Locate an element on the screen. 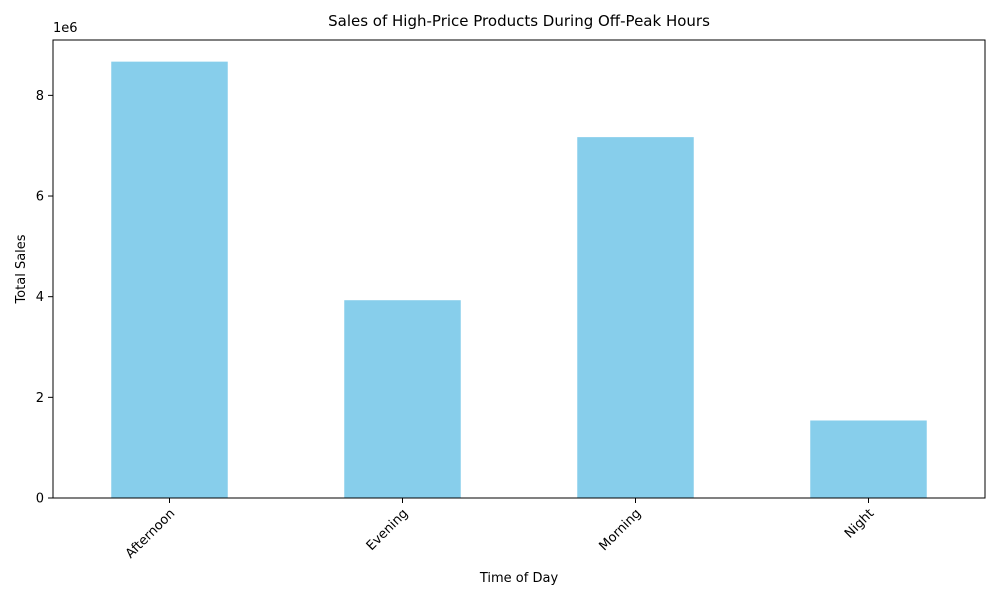  x-tick-label-afternoon: Afternoon is located at coordinates (150, 533).